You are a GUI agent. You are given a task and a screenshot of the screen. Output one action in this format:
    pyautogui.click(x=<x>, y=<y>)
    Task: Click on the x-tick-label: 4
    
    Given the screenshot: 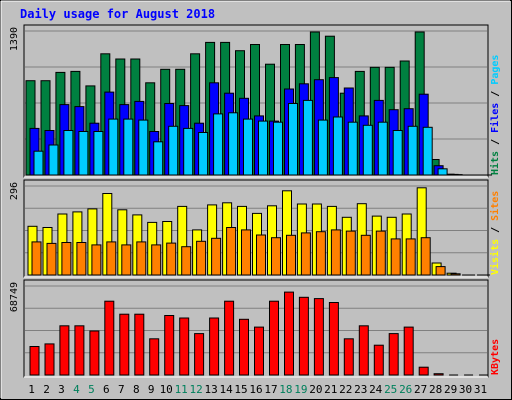 What is the action you would take?
    pyautogui.click(x=76, y=389)
    